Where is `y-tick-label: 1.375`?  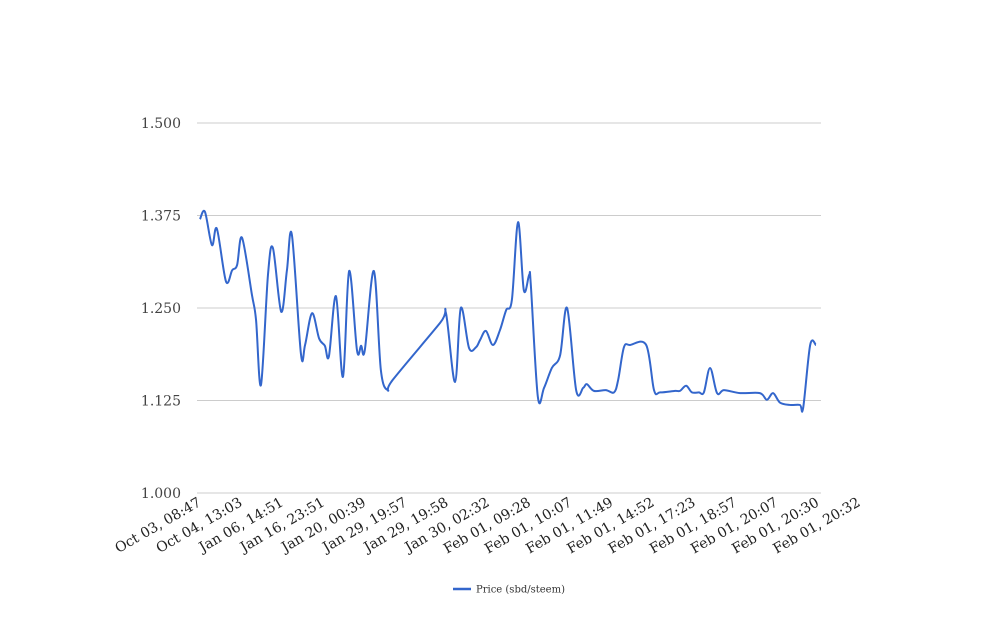 y-tick-label: 1.375 is located at coordinates (161, 217).